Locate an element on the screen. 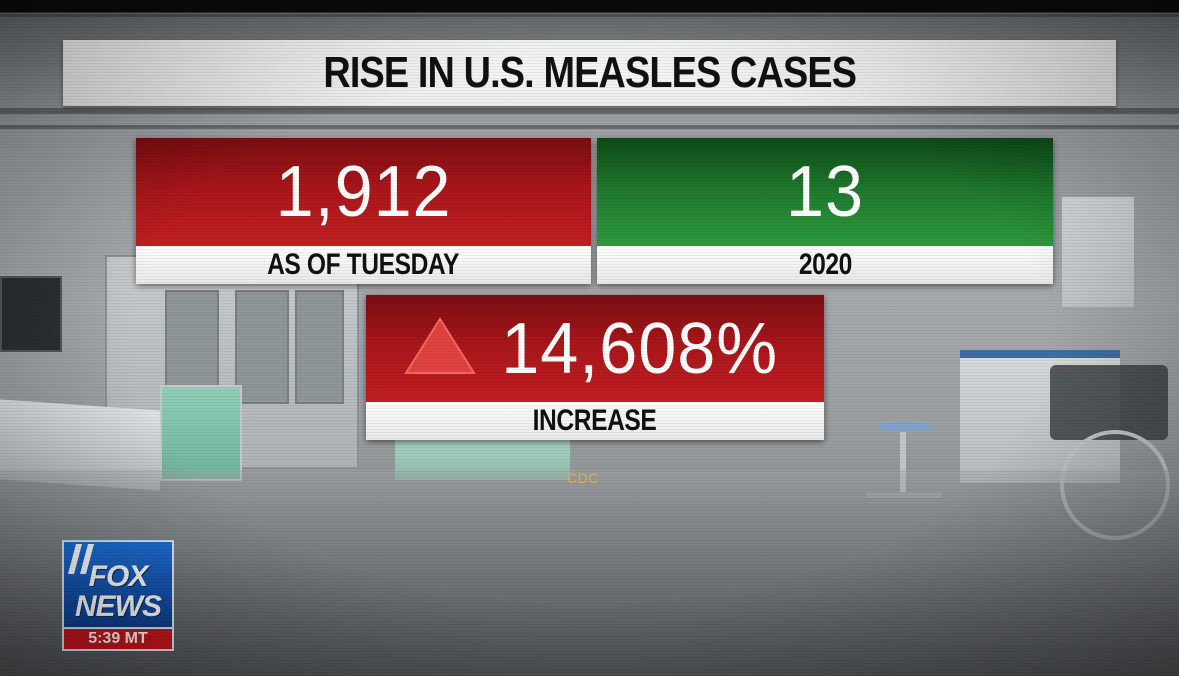 The image size is (1179, 676). stat-current-box: 1,912 AS OF TUESDAY is located at coordinates (363, 211).